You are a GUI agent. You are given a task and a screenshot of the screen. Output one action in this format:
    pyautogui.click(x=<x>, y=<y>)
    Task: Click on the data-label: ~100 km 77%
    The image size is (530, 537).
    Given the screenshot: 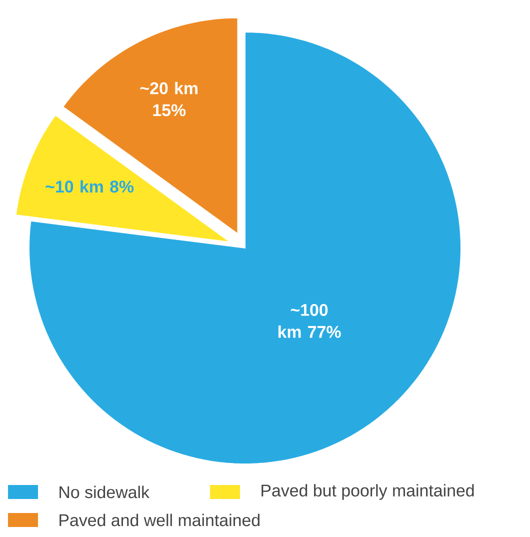 What is the action you would take?
    pyautogui.click(x=309, y=321)
    